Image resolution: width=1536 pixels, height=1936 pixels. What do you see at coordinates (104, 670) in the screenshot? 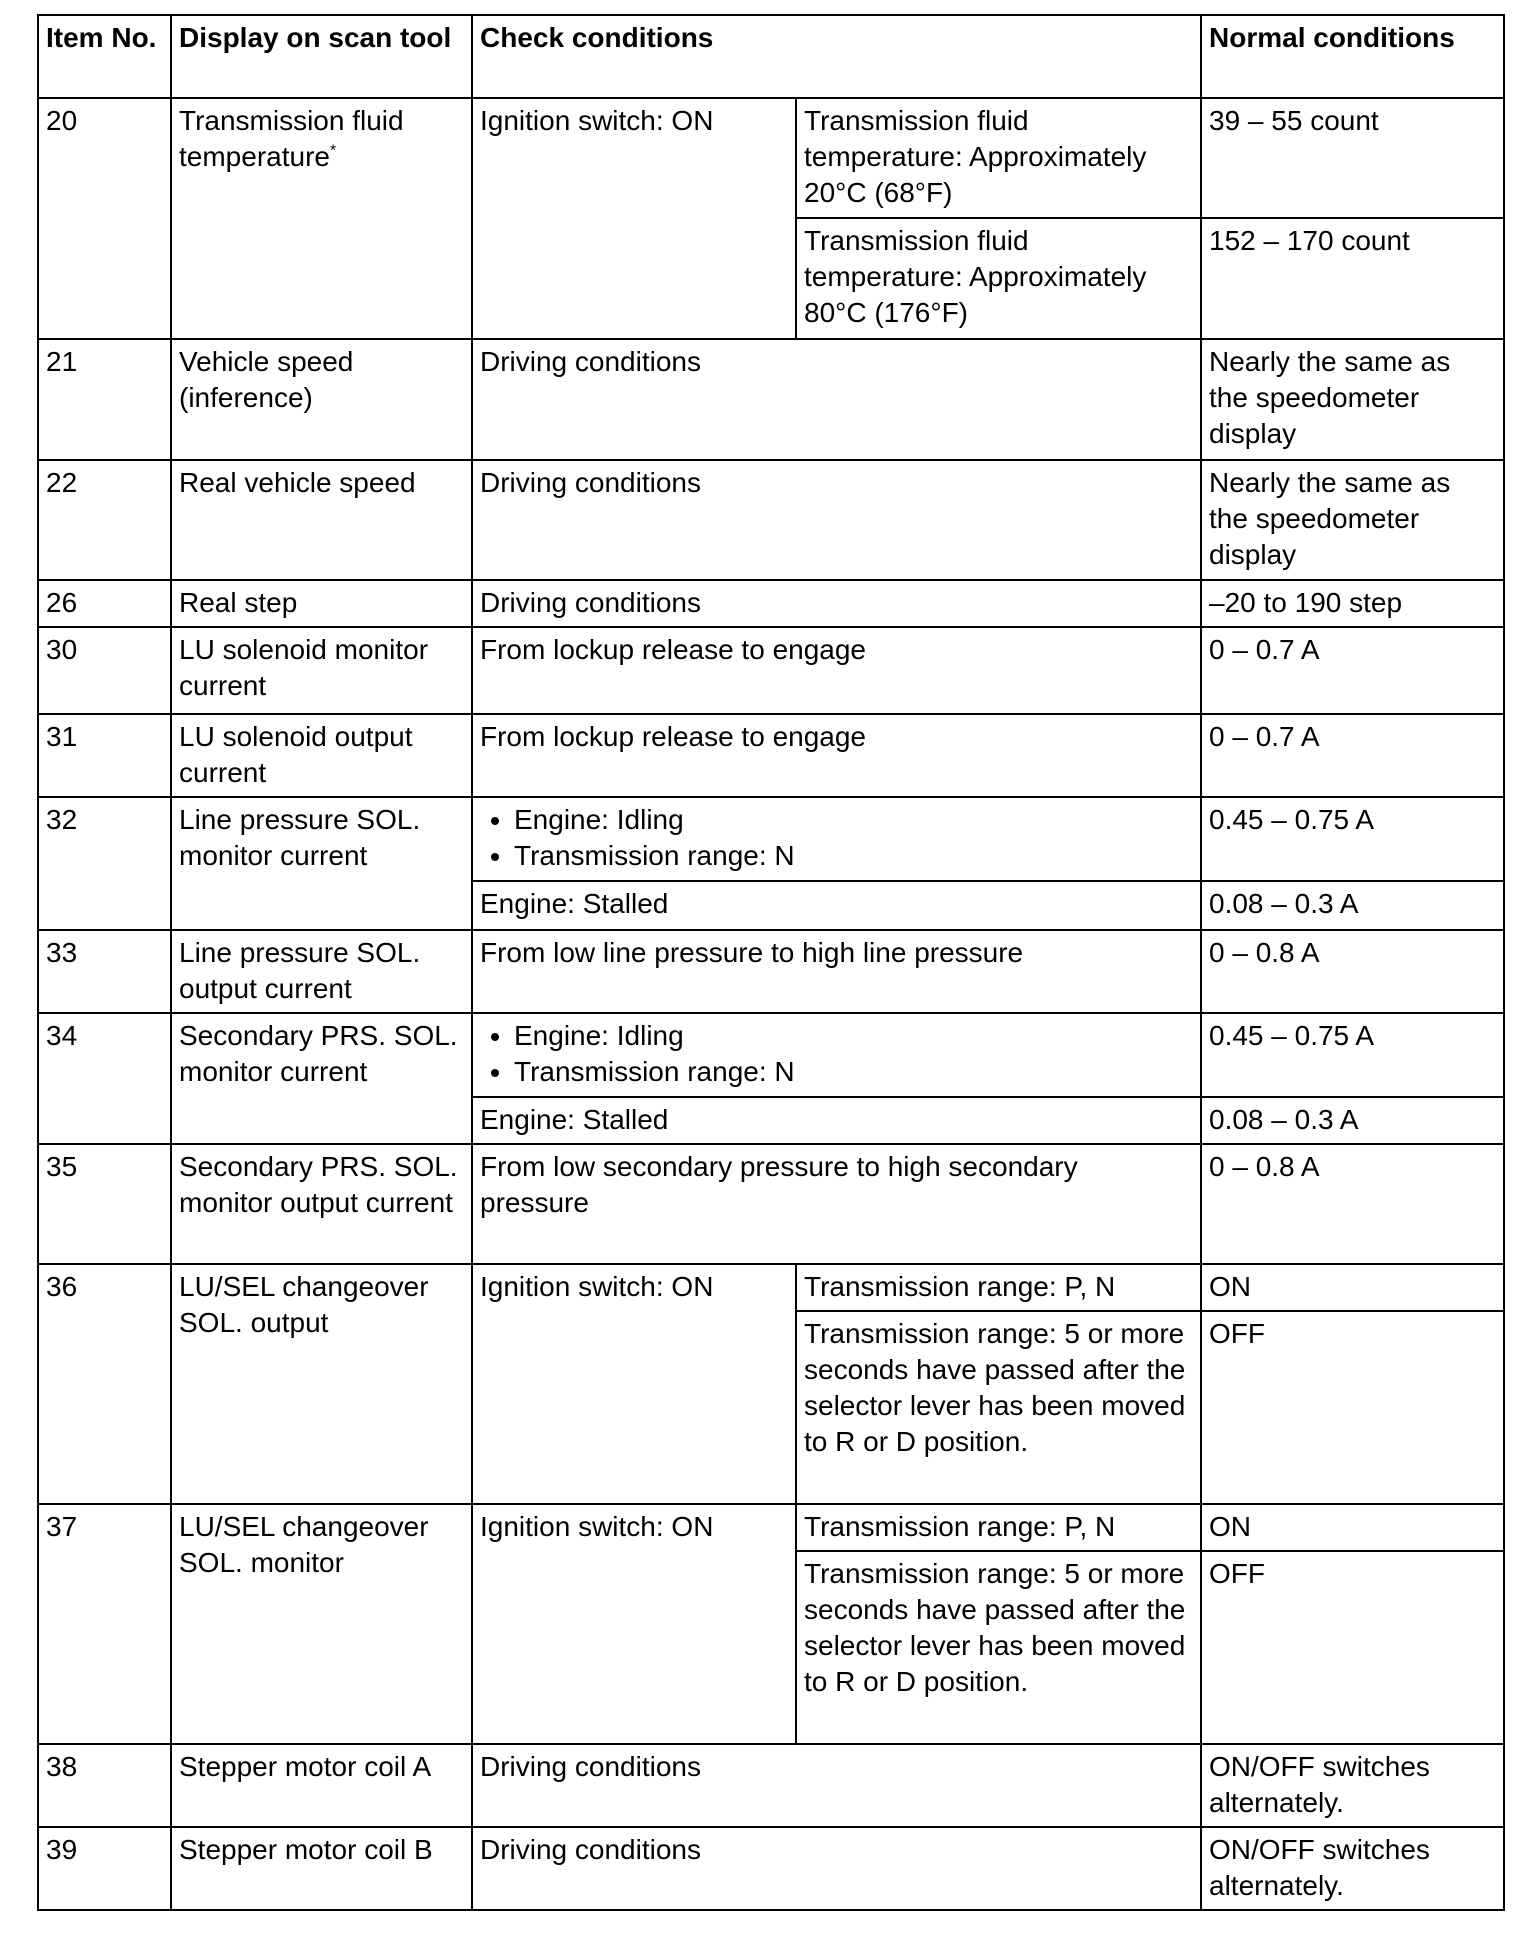
I see `item-number: 30` at bounding box center [104, 670].